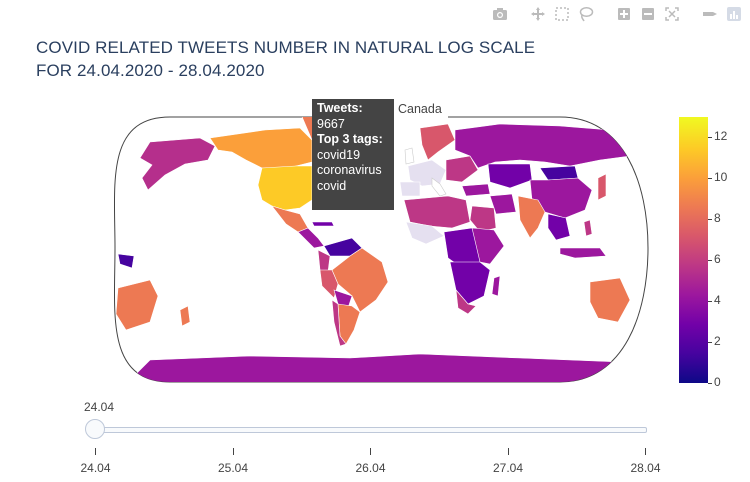 The height and width of the screenshot is (482, 750). Describe the element at coordinates (717, 300) in the screenshot. I see `colorbar-tick-label: 4` at that location.